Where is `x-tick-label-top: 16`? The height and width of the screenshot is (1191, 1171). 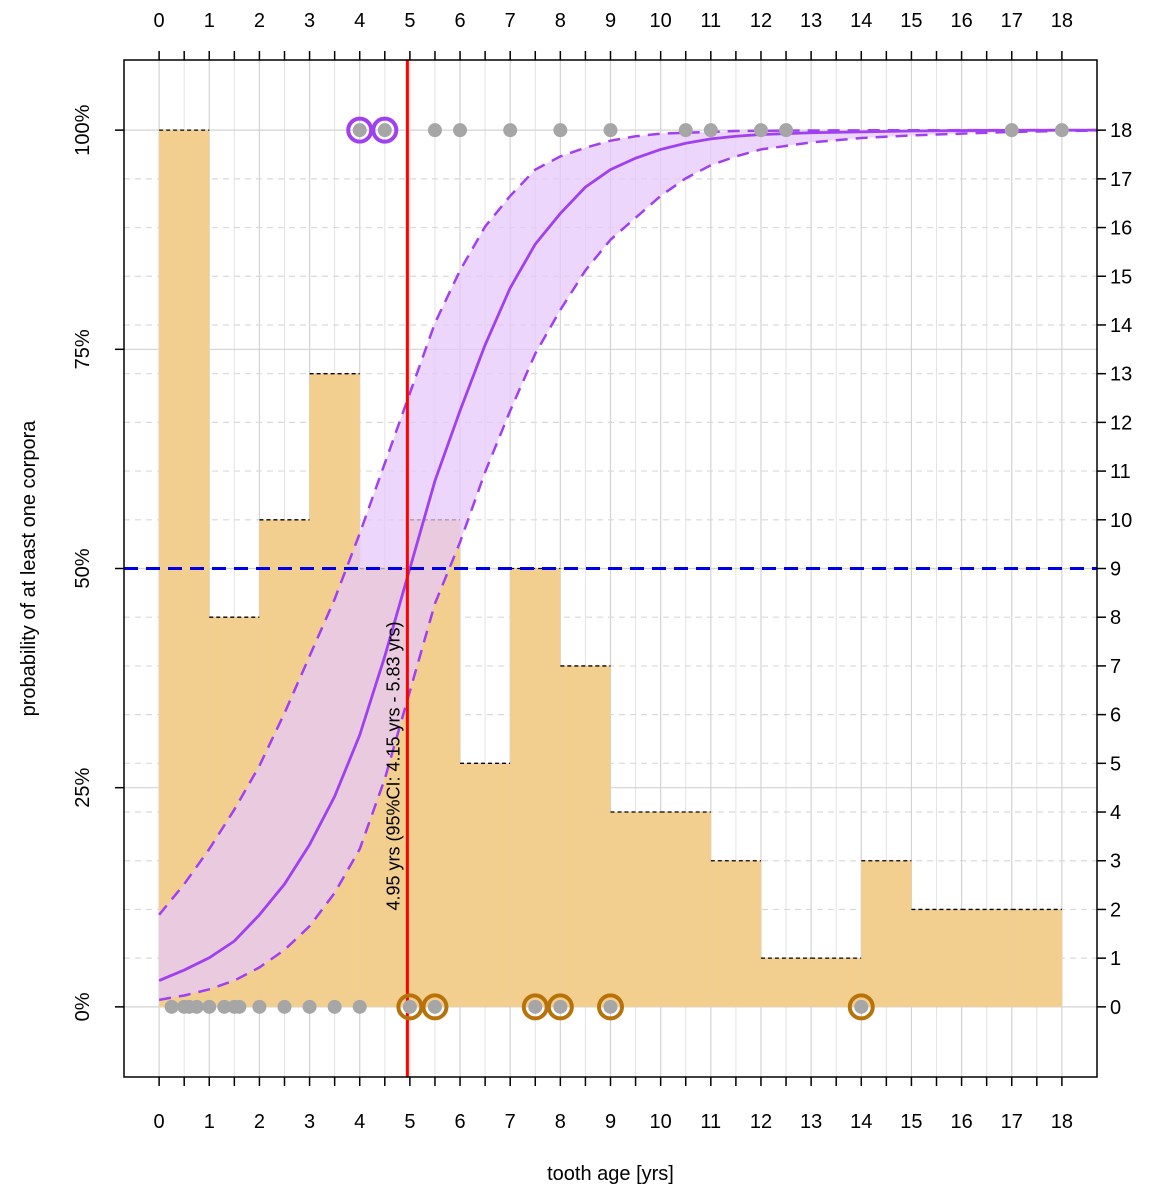 x-tick-label-top: 16 is located at coordinates (961, 21).